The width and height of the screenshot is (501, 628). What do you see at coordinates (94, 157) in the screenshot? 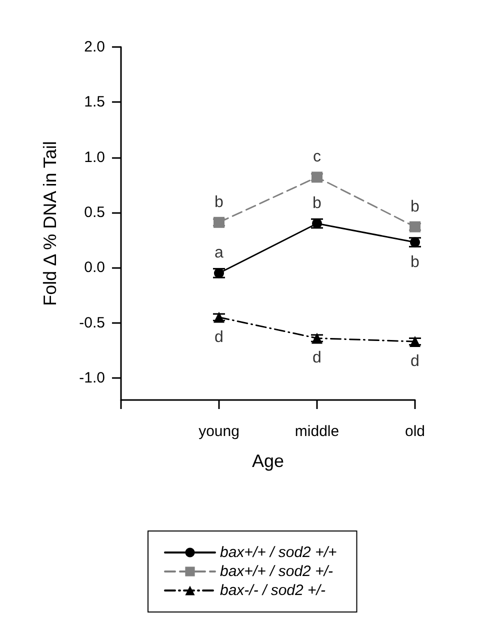
I see `y-tick-label: 1.0` at bounding box center [94, 157].